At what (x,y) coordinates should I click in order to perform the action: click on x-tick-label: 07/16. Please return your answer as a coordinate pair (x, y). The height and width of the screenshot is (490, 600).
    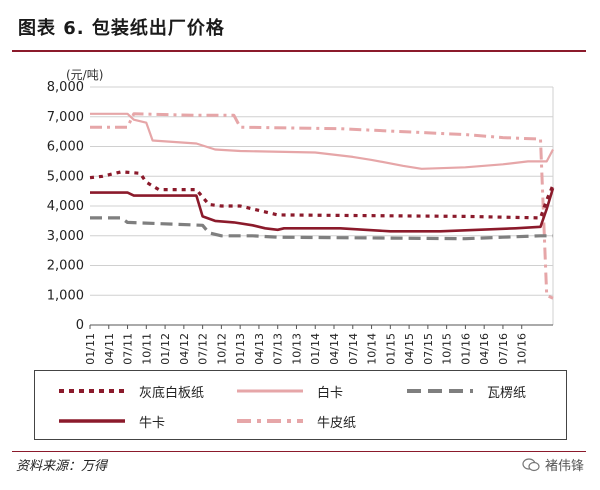
    Looking at the image, I should click on (503, 349).